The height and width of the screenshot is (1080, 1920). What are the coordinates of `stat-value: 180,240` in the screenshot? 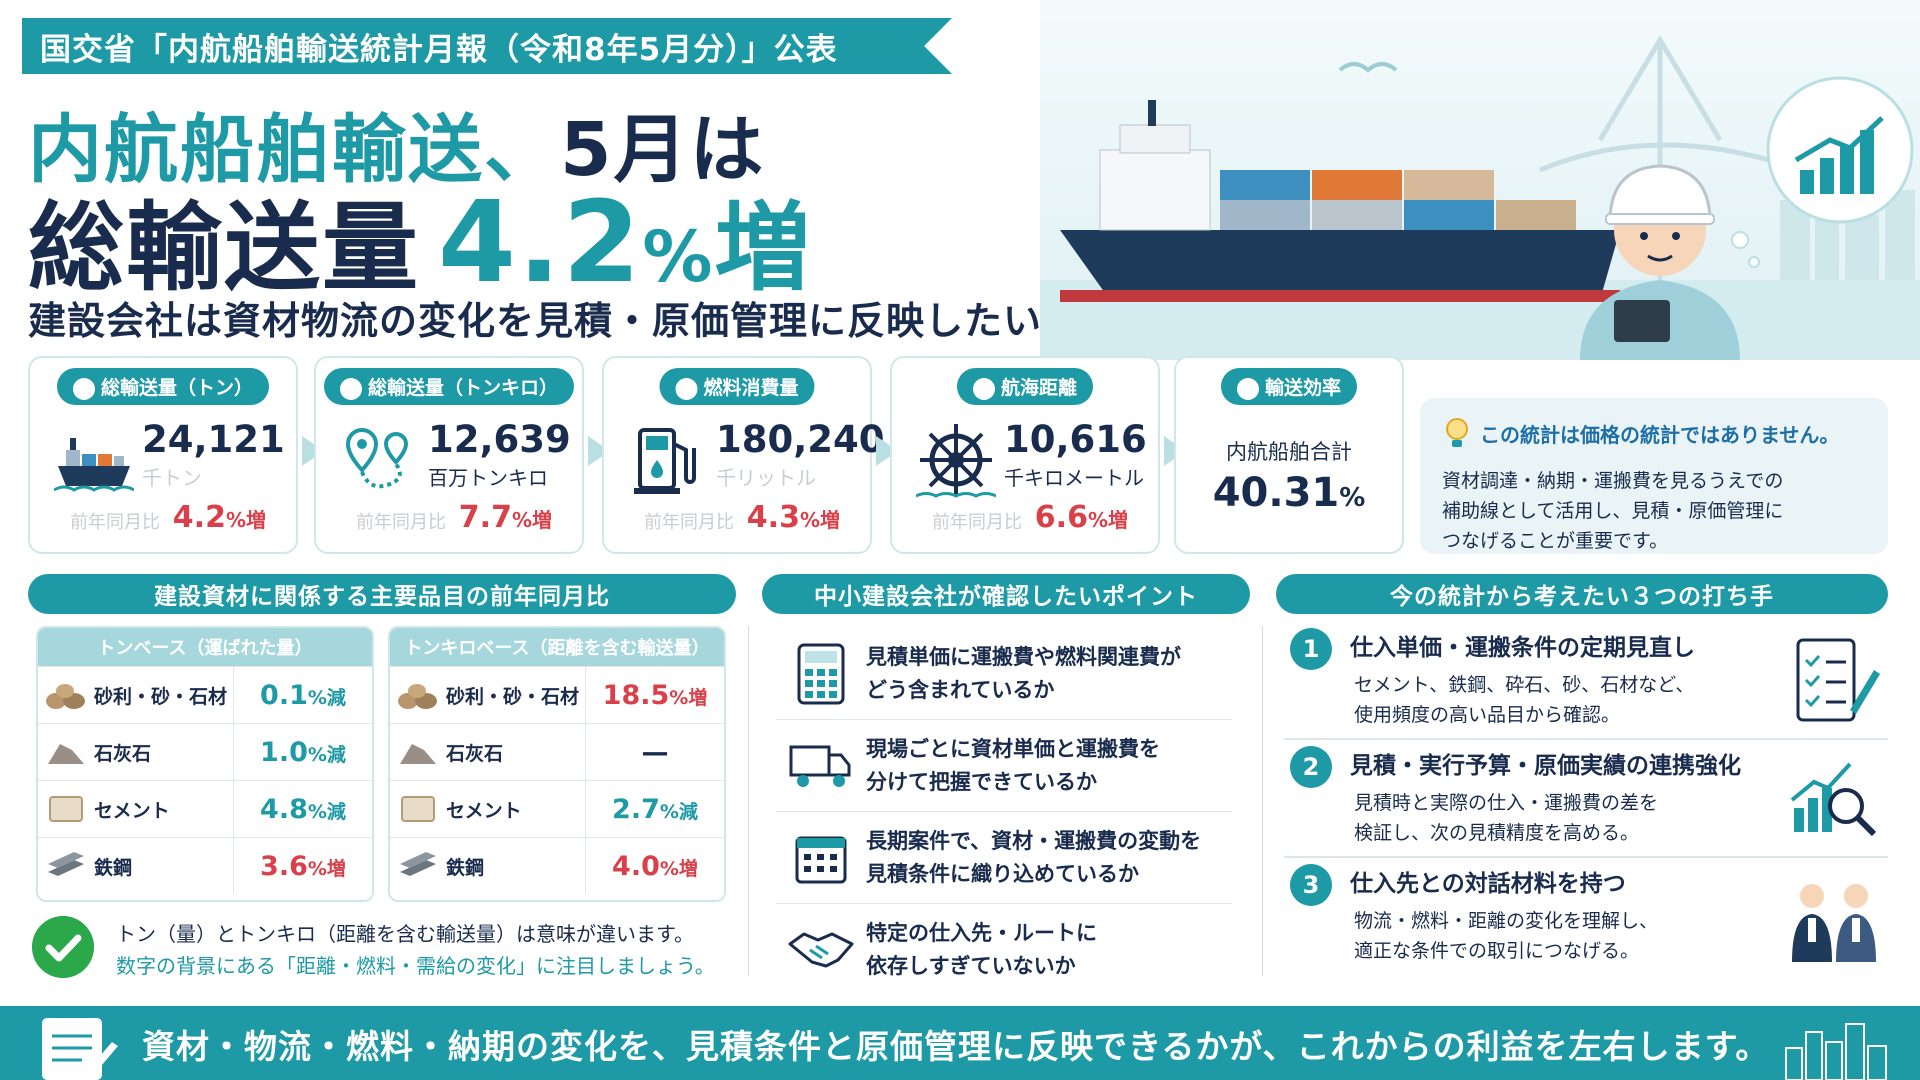 It's located at (800, 439).